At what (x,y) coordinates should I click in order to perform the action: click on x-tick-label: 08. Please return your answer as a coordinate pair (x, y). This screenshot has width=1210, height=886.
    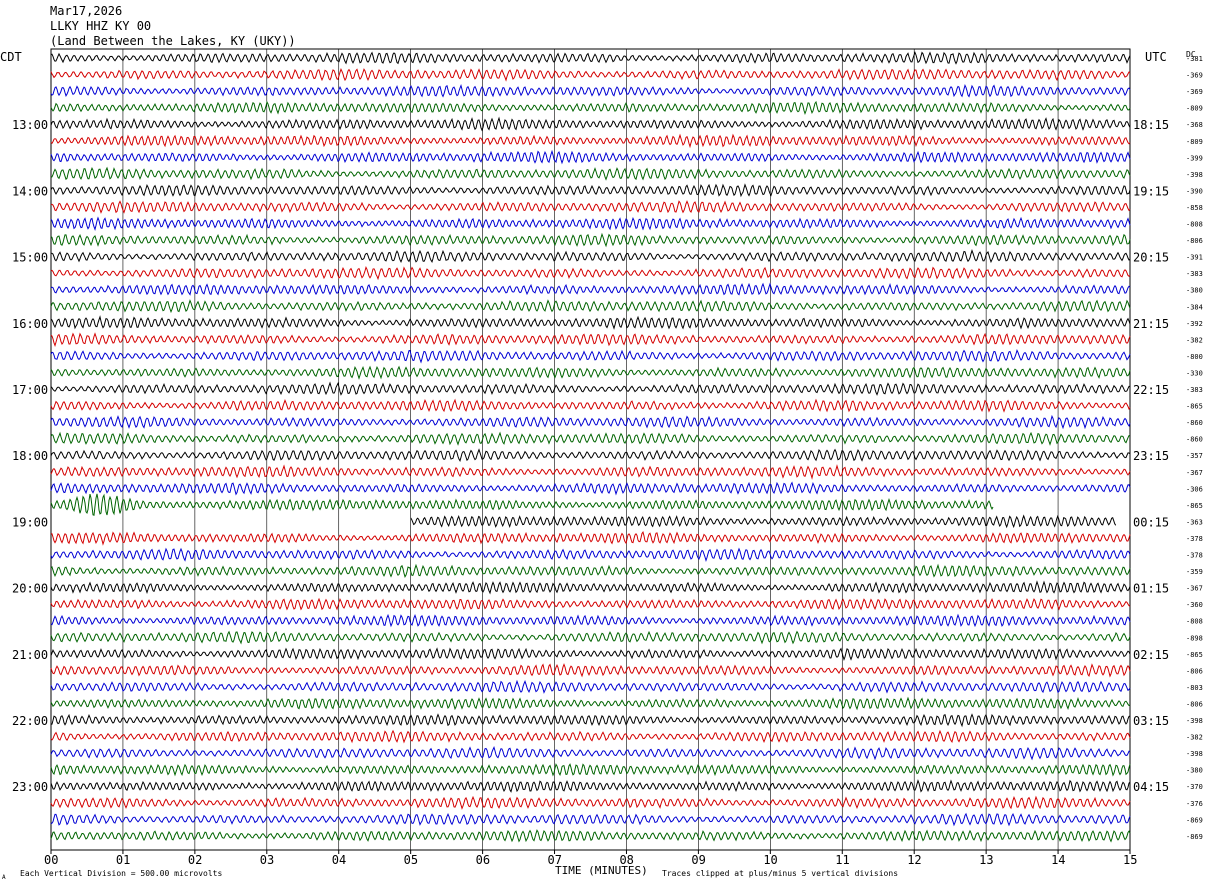
    Looking at the image, I should click on (626, 860).